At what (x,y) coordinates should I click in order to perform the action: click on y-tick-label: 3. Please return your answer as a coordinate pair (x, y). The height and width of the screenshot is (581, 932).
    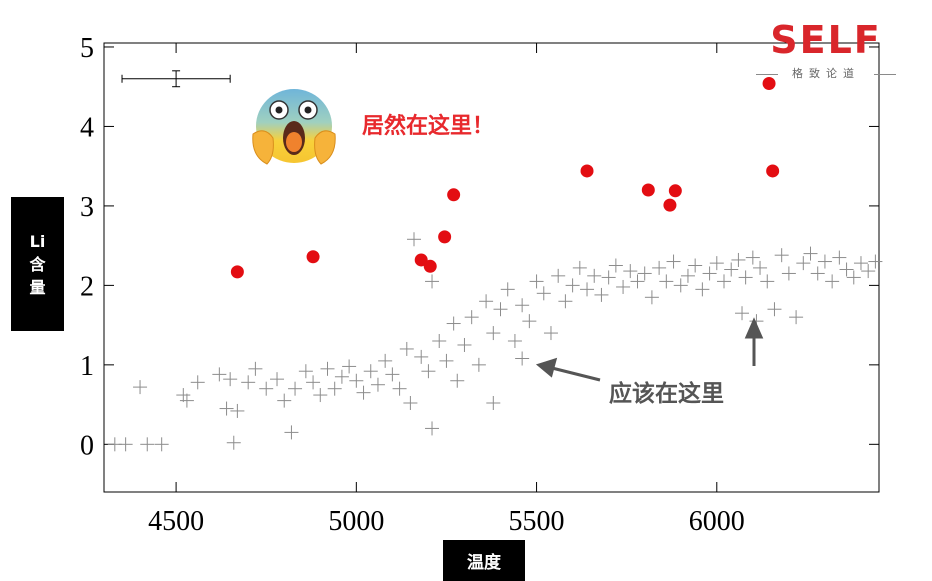
    Looking at the image, I should click on (87, 207).